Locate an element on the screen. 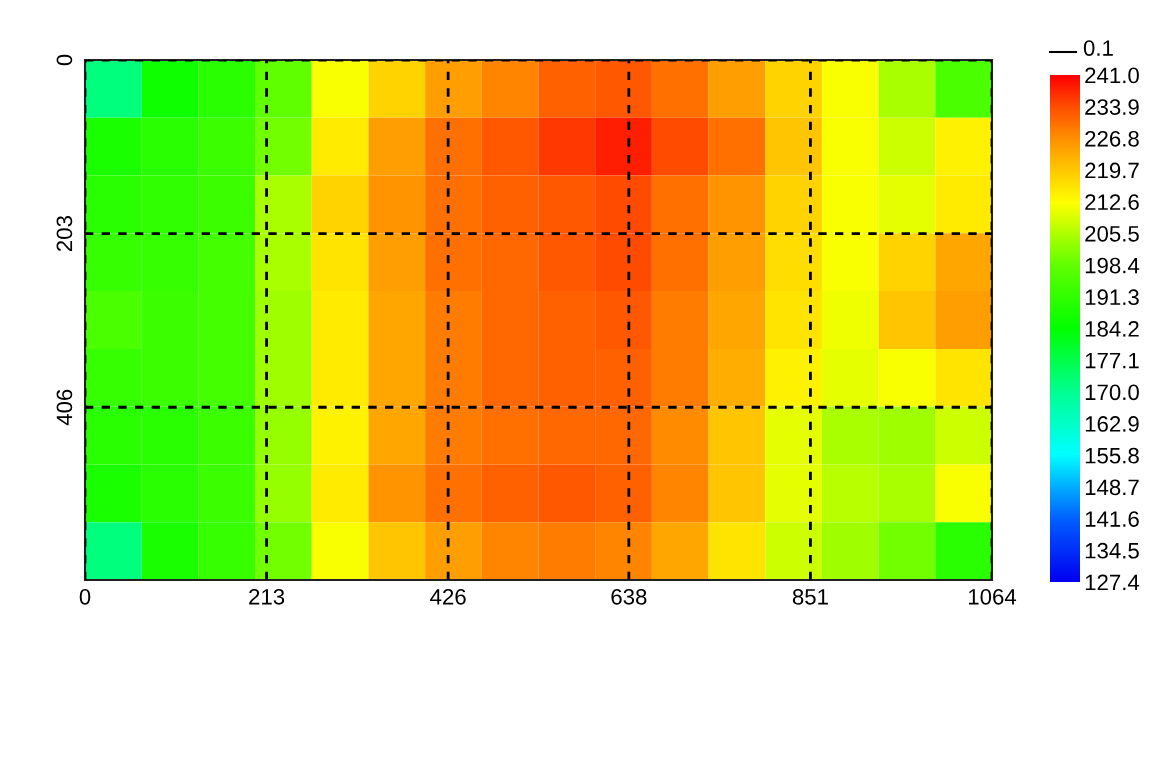 The height and width of the screenshot is (770, 1153). color-bar-label: 134.5 is located at coordinates (1112, 550).